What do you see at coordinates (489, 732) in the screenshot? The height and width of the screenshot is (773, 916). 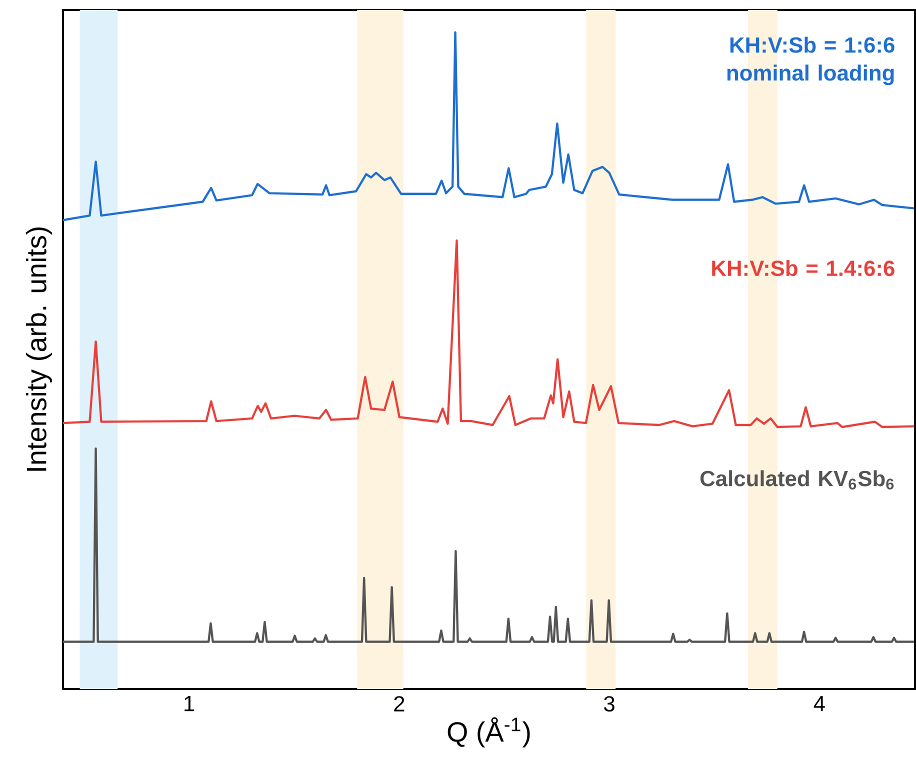 I see `x-axis-title: Q (Å$^{-1}$)` at bounding box center [489, 732].